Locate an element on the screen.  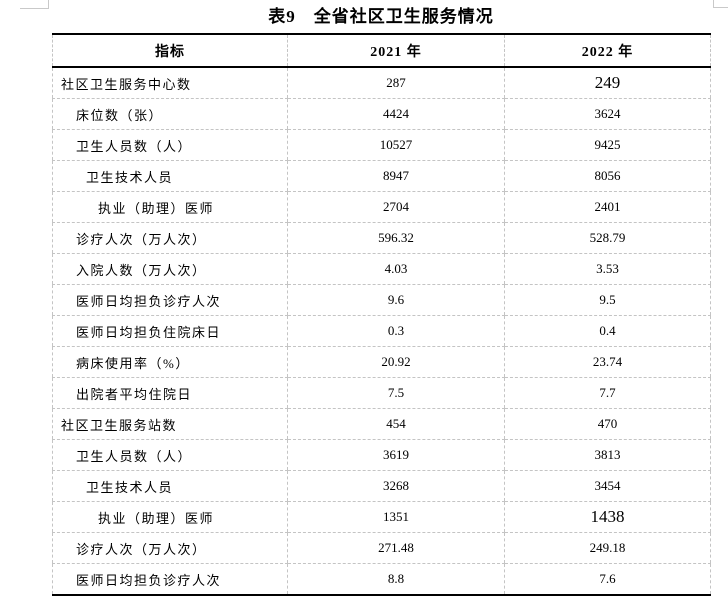
value-2022-cell: 249.18 is located at coordinates (607, 548).